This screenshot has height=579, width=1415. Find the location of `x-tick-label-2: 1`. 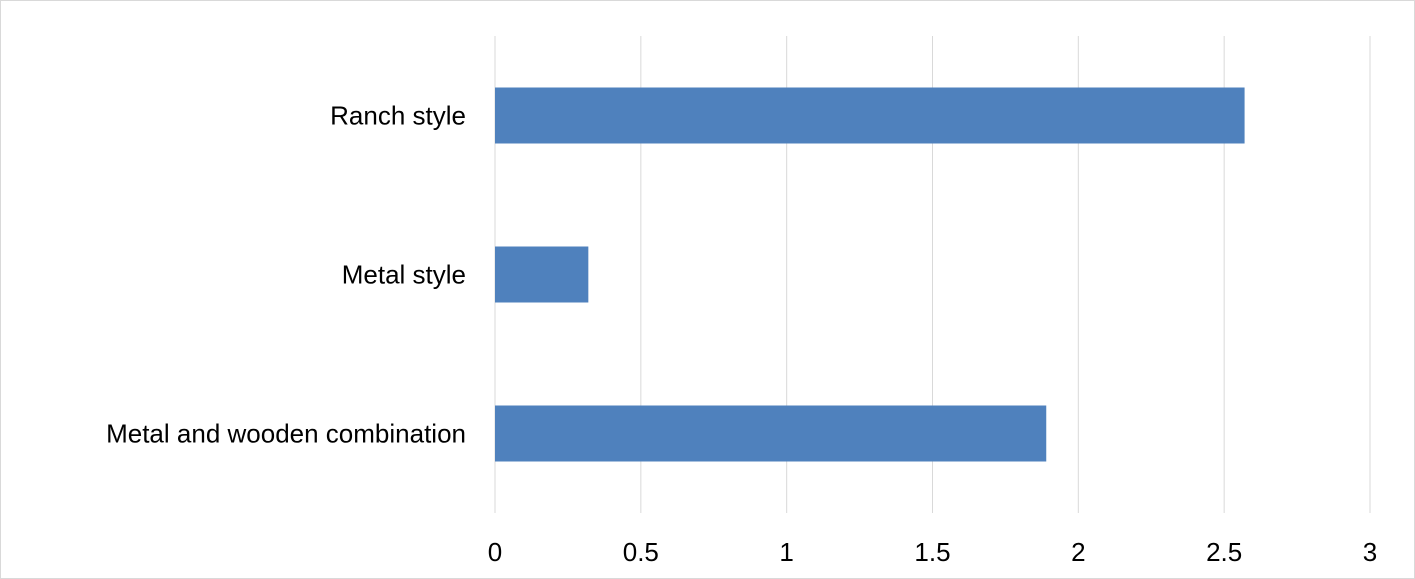

x-tick-label-2: 1 is located at coordinates (786, 552).